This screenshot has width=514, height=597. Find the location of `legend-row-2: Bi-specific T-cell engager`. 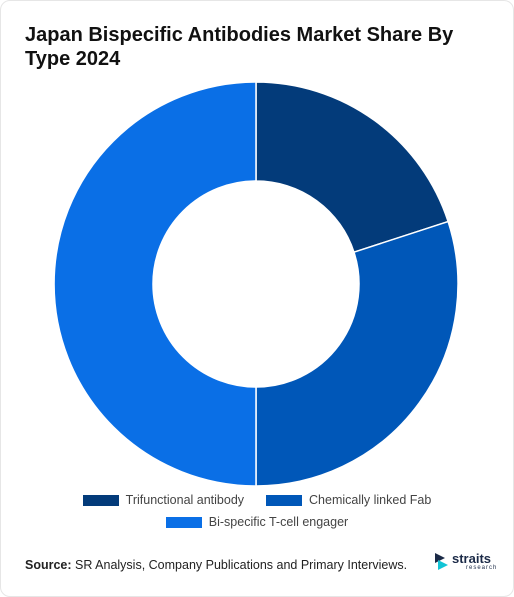

legend-row-2: Bi-specific T-cell engager is located at coordinates (257, 522).